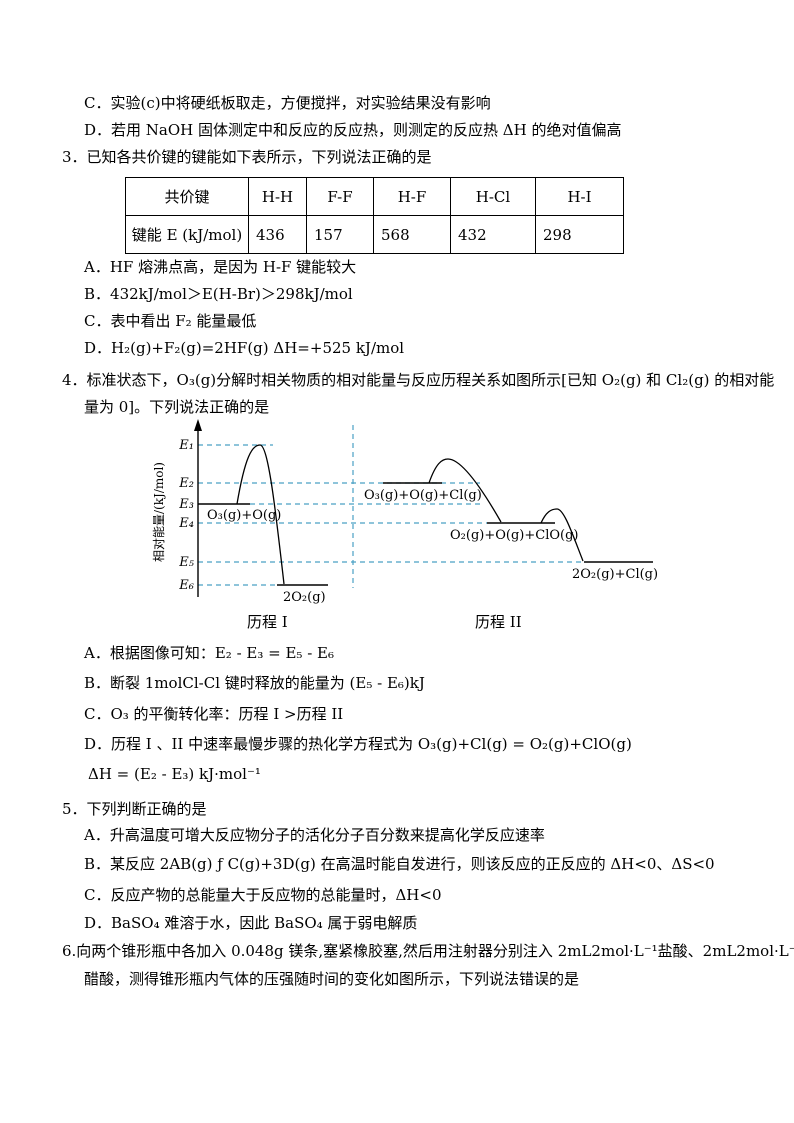 Image resolution: width=794 pixels, height=1123 pixels. Describe the element at coordinates (214, 714) in the screenshot. I see `q4-option-c: C．O₃ 的平衡转化率：历程 I >历程 II` at that location.